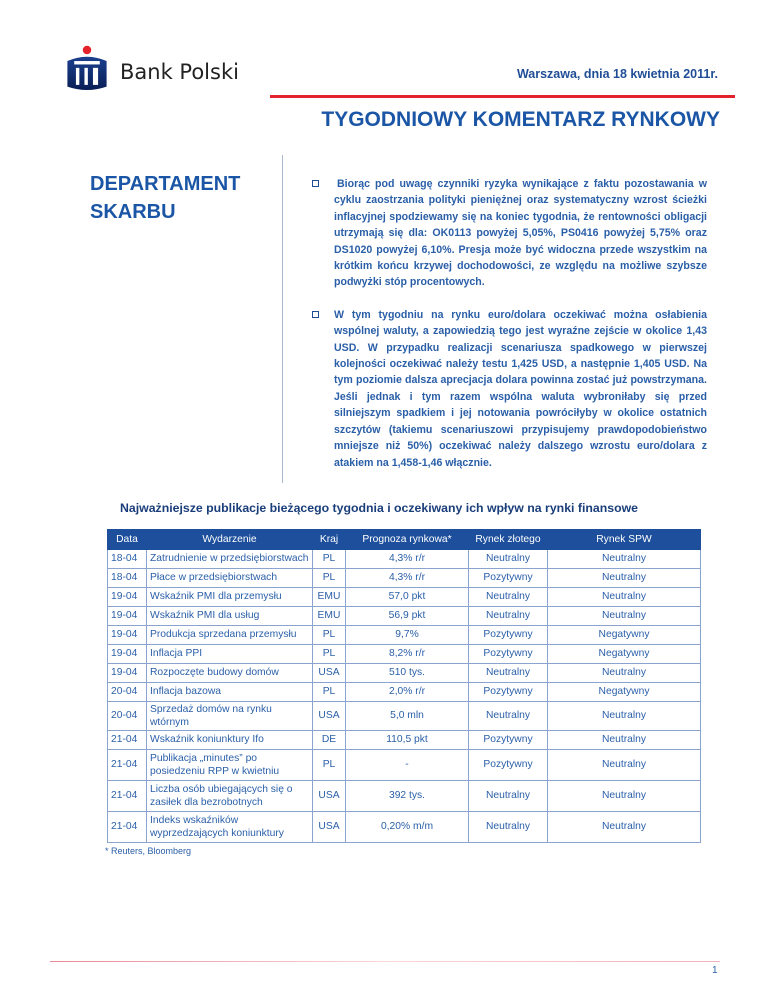  I want to click on table-cell: Wskaźnik PMI dla przemysłu, so click(229, 596).